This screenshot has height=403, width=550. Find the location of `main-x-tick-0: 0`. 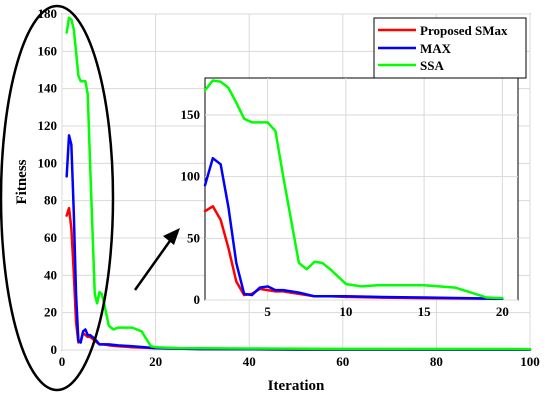

main-x-tick-0: 0 is located at coordinates (62, 361).